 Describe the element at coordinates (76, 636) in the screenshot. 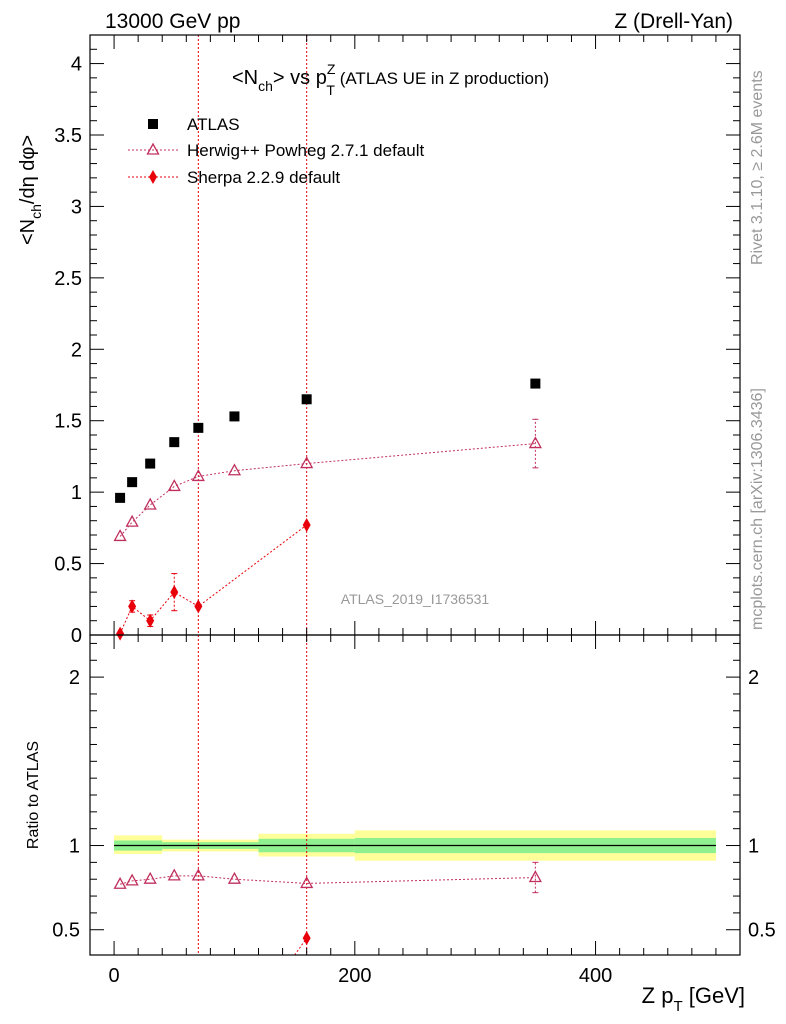

I see `y-tick-label: 0` at that location.